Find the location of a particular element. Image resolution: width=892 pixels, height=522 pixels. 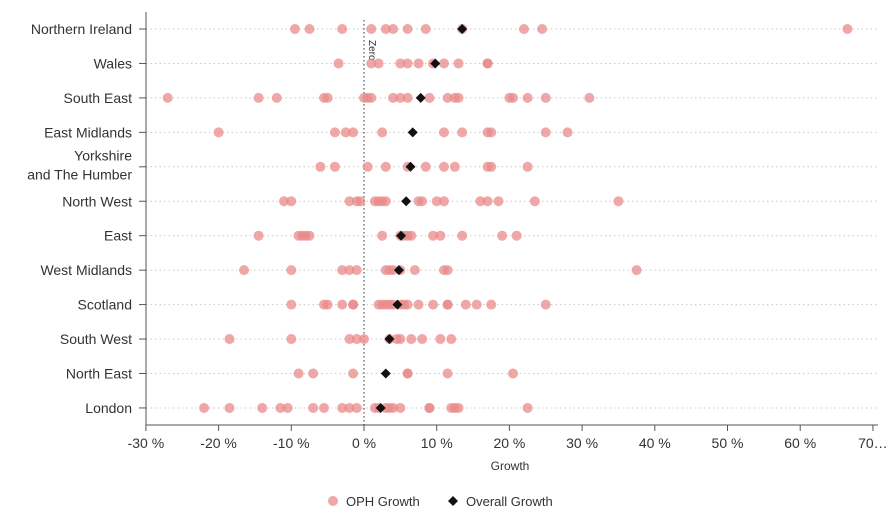

region-label: South East is located at coordinates (98, 98).